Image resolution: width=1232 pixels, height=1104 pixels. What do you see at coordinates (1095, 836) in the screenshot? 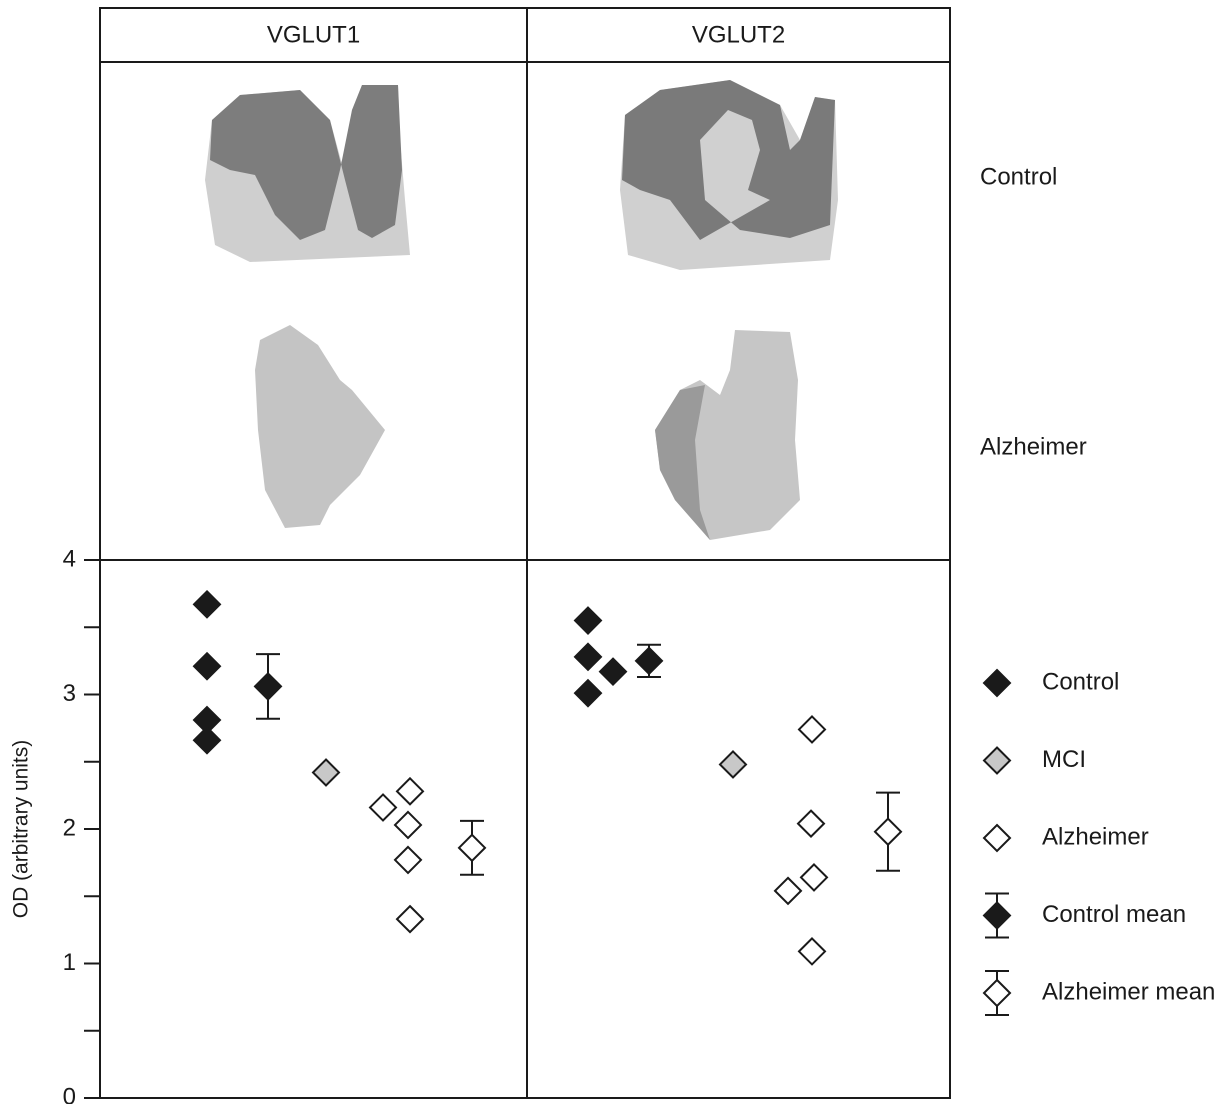
I see `legend-label: Alzheimer` at bounding box center [1095, 836].